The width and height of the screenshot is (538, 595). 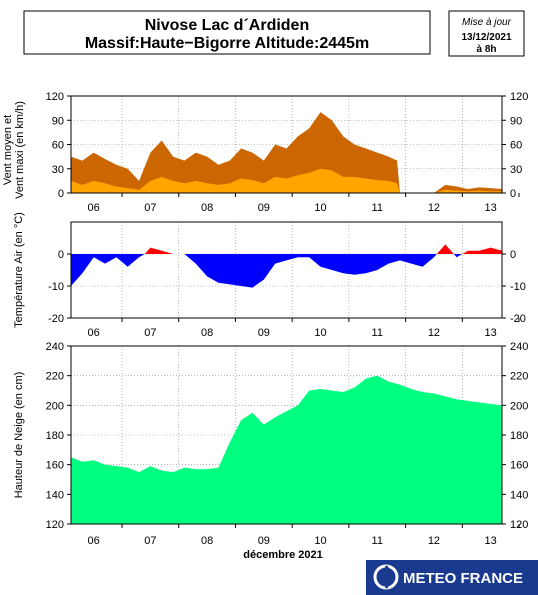 What do you see at coordinates (434, 208) in the screenshot?
I see `wind-xtick-label: 12` at bounding box center [434, 208].